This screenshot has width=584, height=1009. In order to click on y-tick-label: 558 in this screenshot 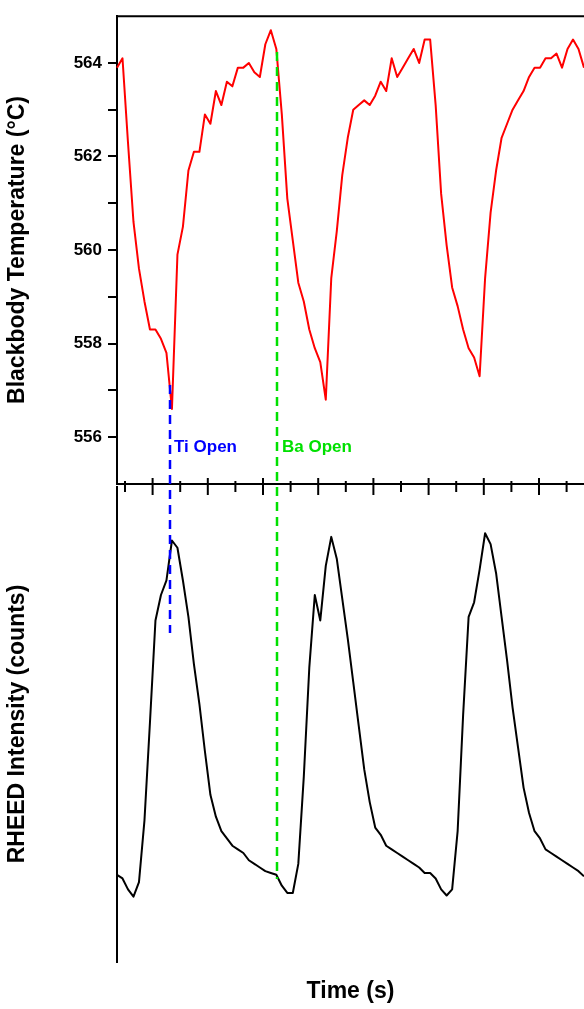, I will do `click(87, 343)`.